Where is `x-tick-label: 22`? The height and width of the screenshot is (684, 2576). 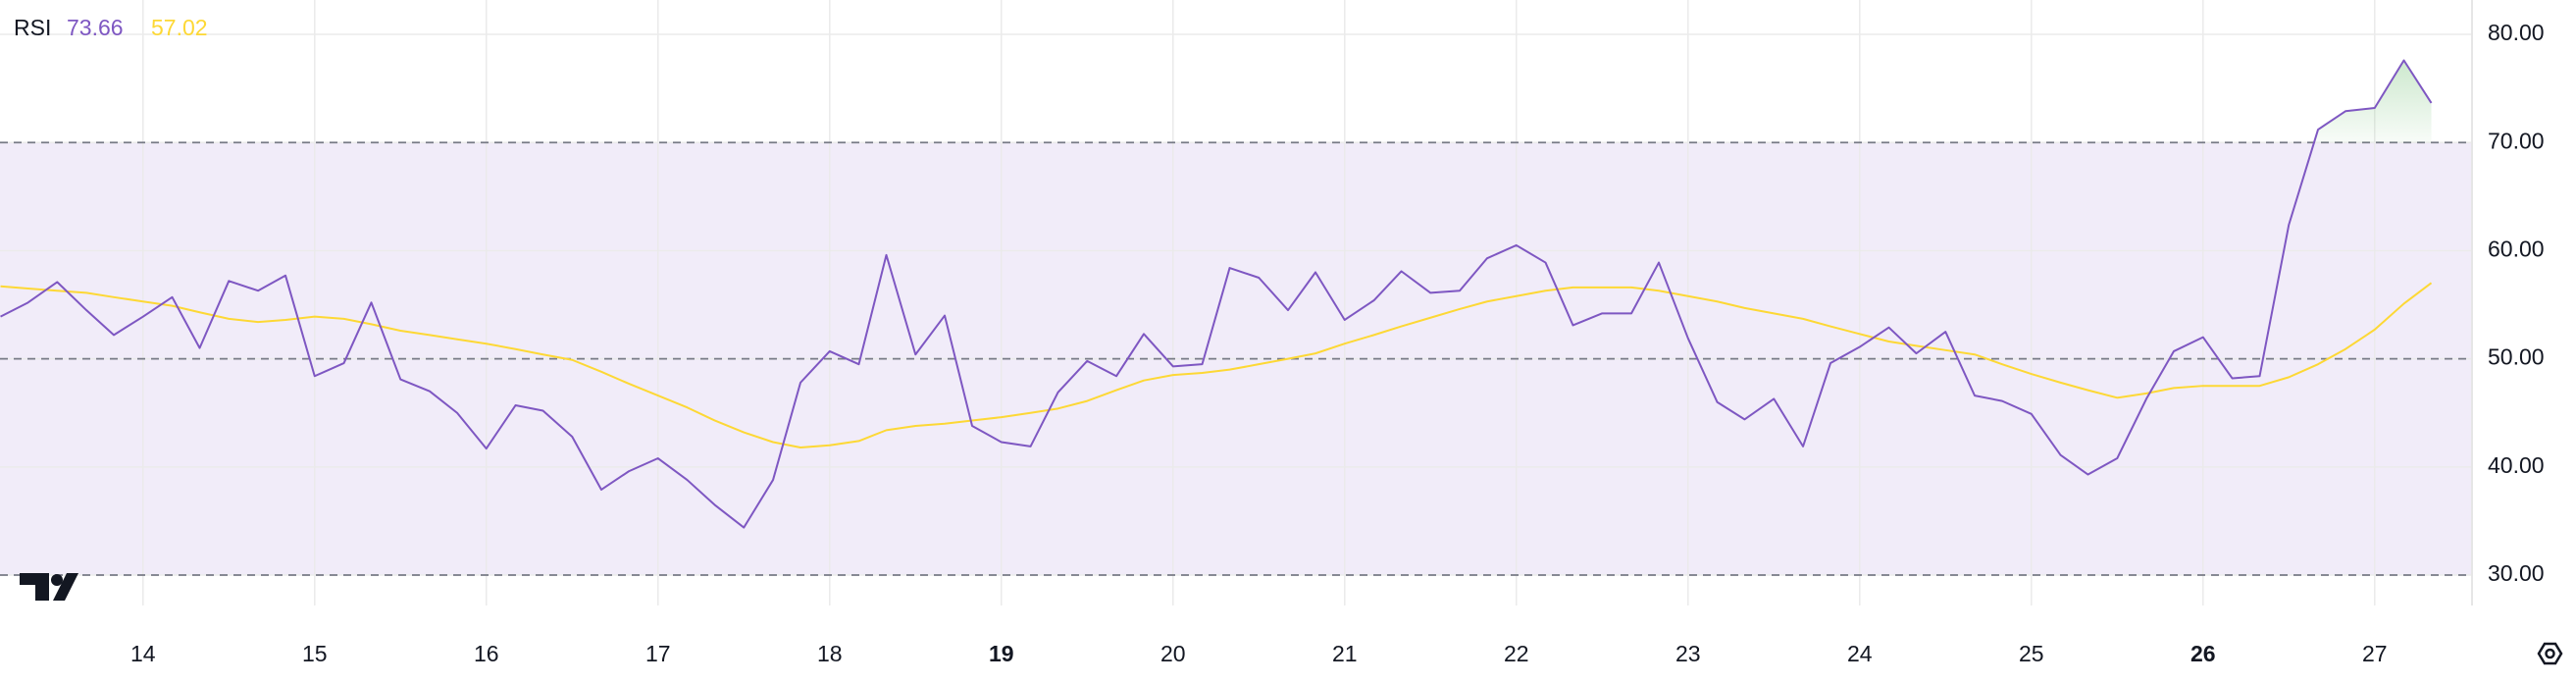 x-tick-label: 22 is located at coordinates (1516, 653).